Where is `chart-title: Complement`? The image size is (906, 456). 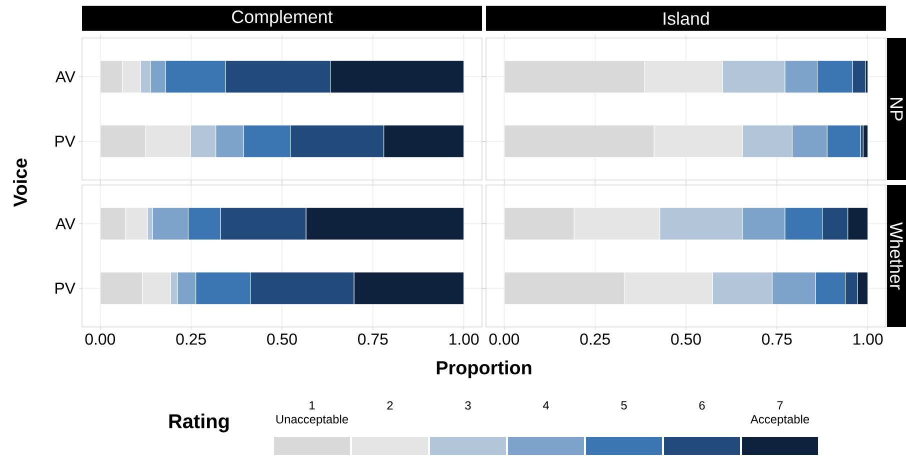 chart-title: Complement is located at coordinates (282, 18).